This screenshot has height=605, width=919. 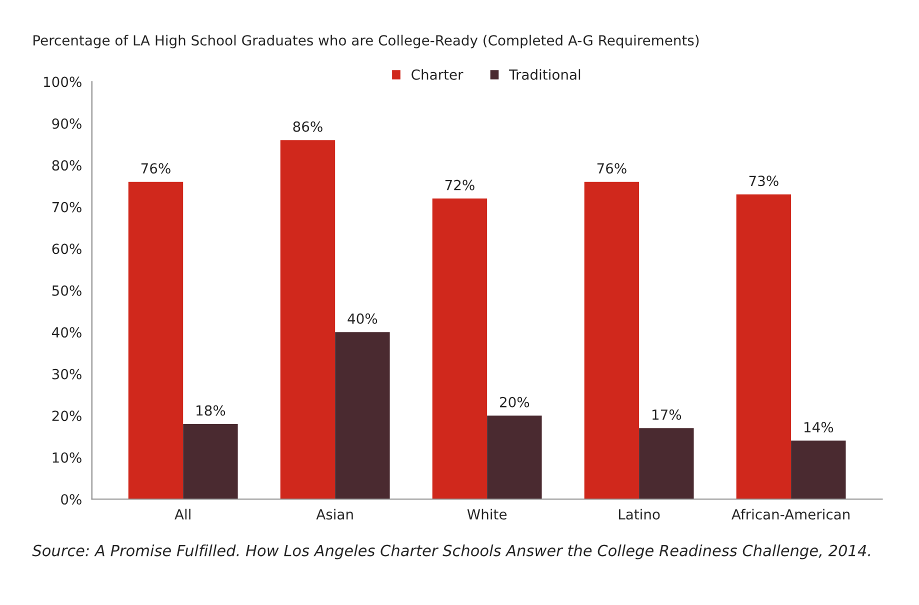 I want to click on source-note: Source: A Promise Fulfilled. How Los Angeles Charter Schools Answer the College Readiness Challenge, 2014., so click(x=451, y=552).